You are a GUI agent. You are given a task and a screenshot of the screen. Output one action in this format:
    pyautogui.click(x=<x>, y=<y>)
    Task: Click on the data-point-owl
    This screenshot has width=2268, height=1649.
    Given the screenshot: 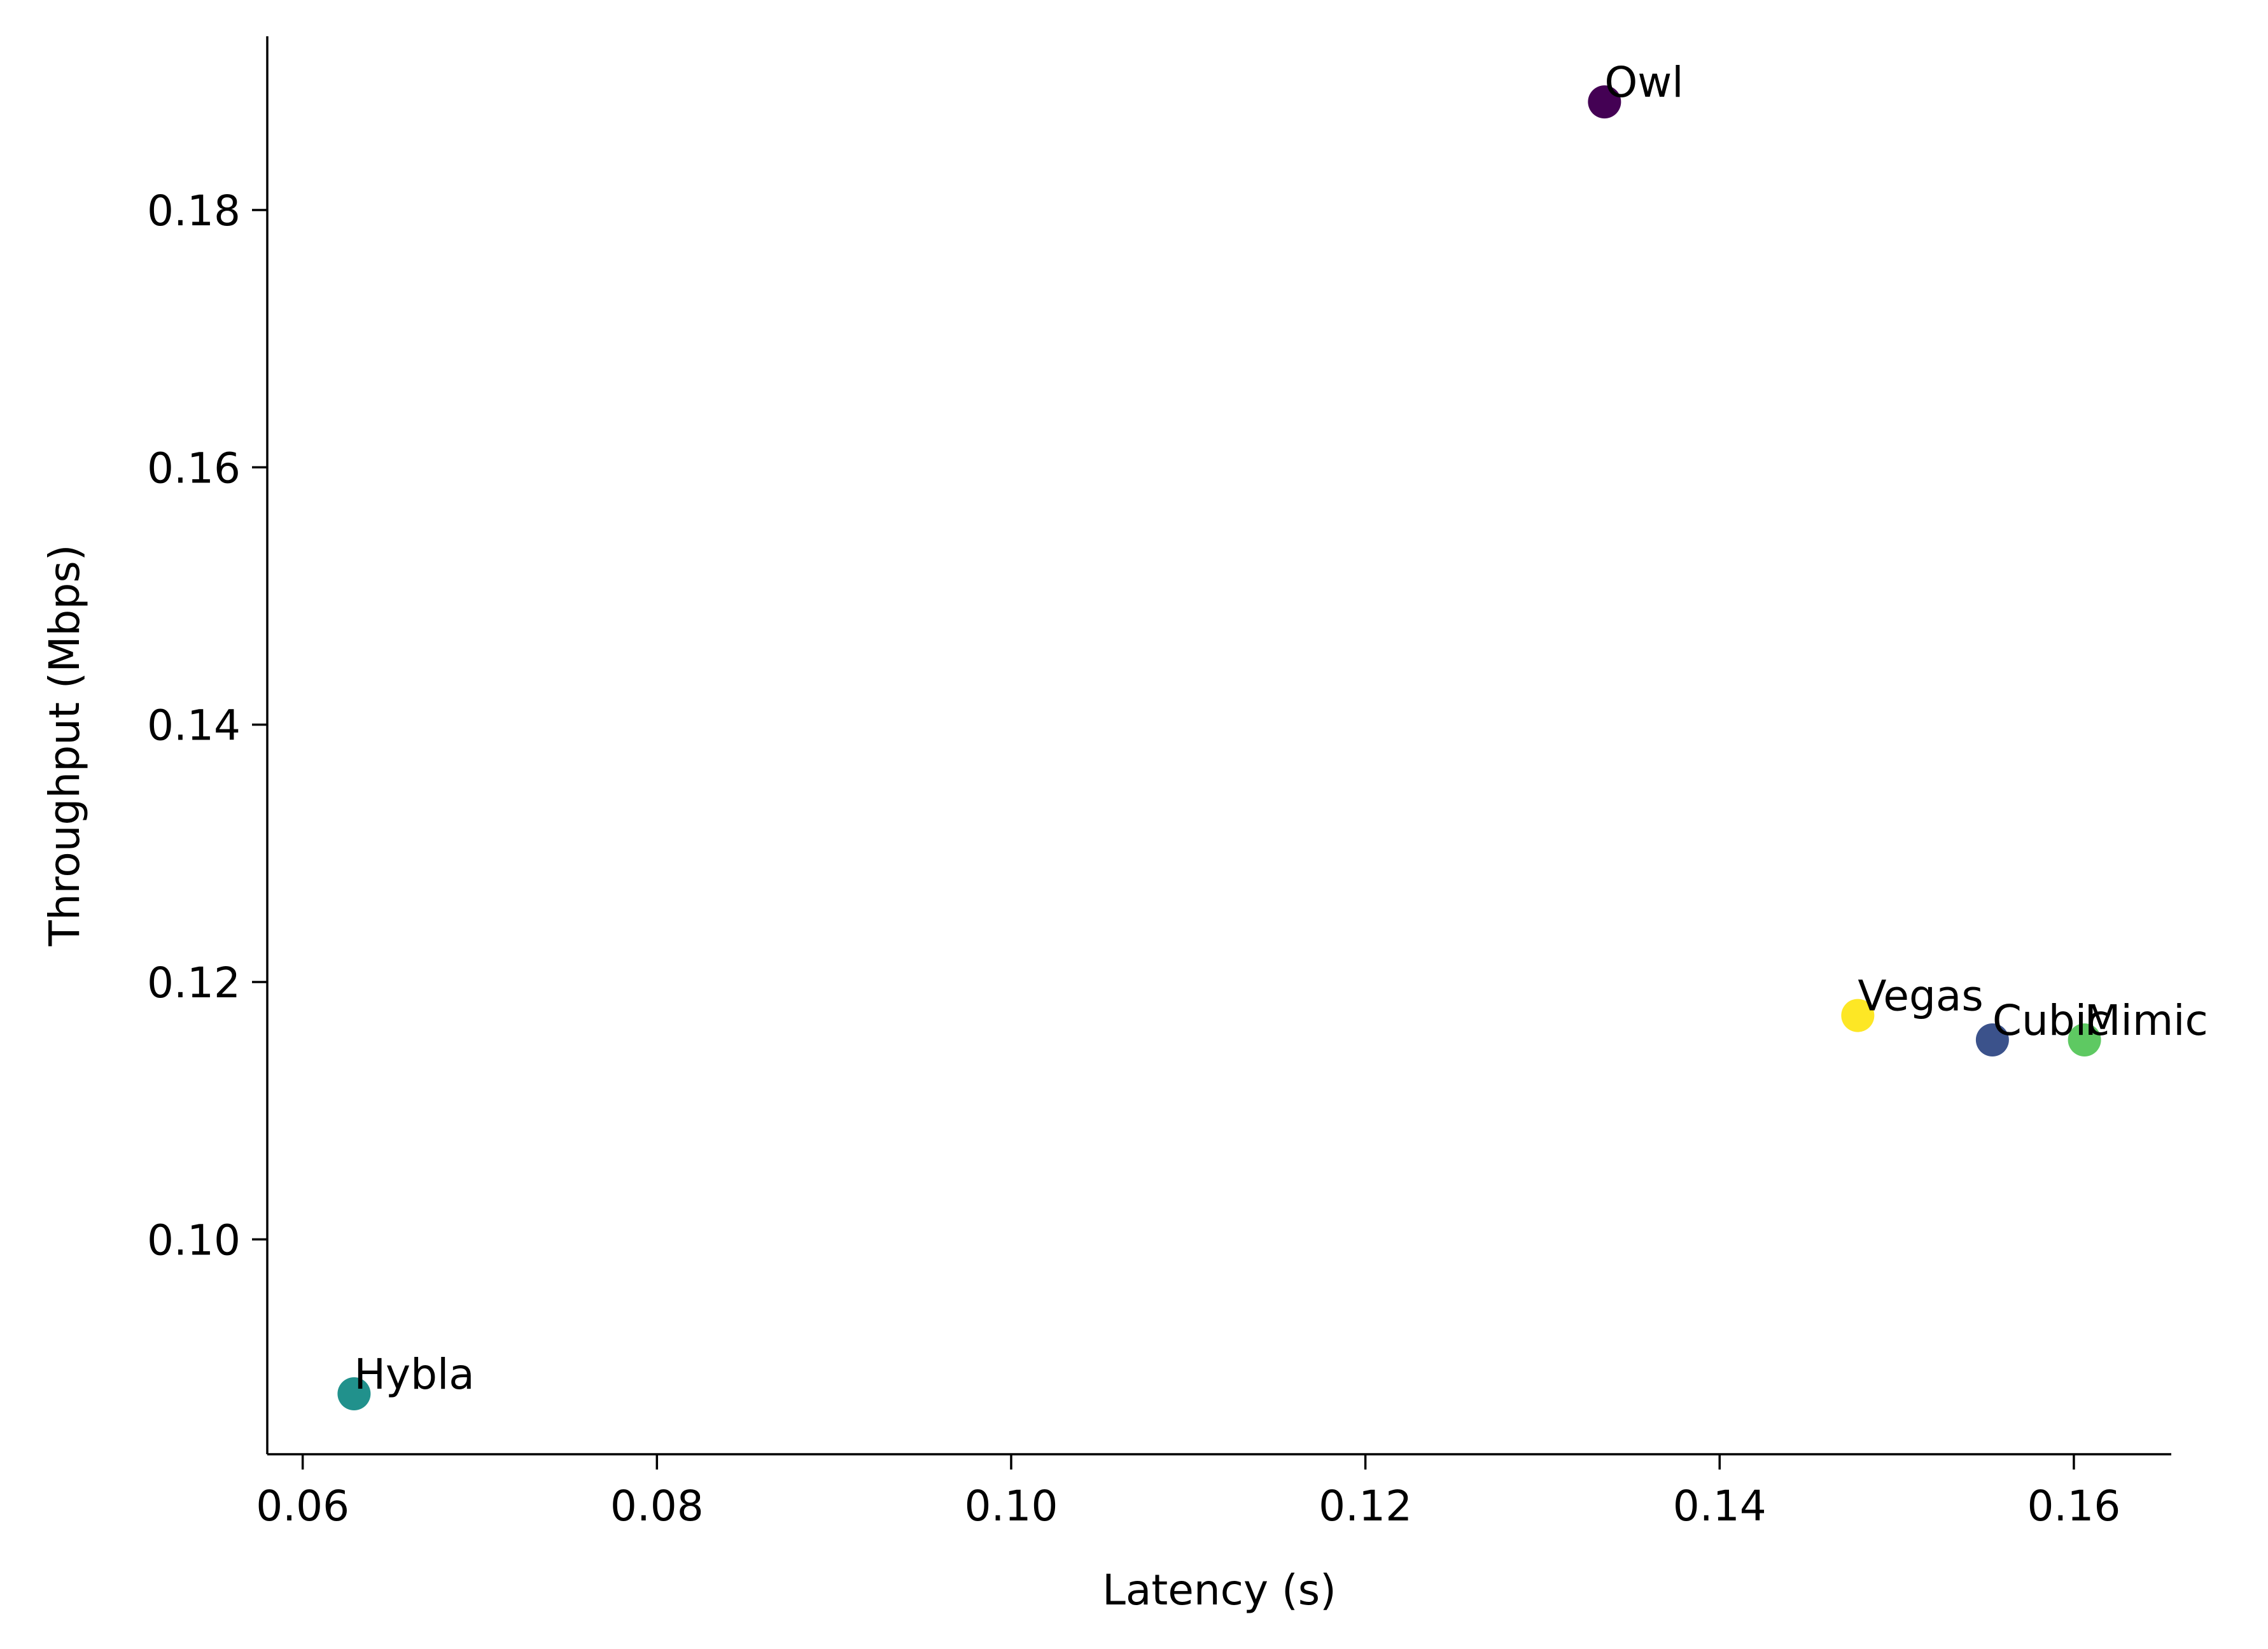 What is the action you would take?
    pyautogui.click(x=1604, y=102)
    